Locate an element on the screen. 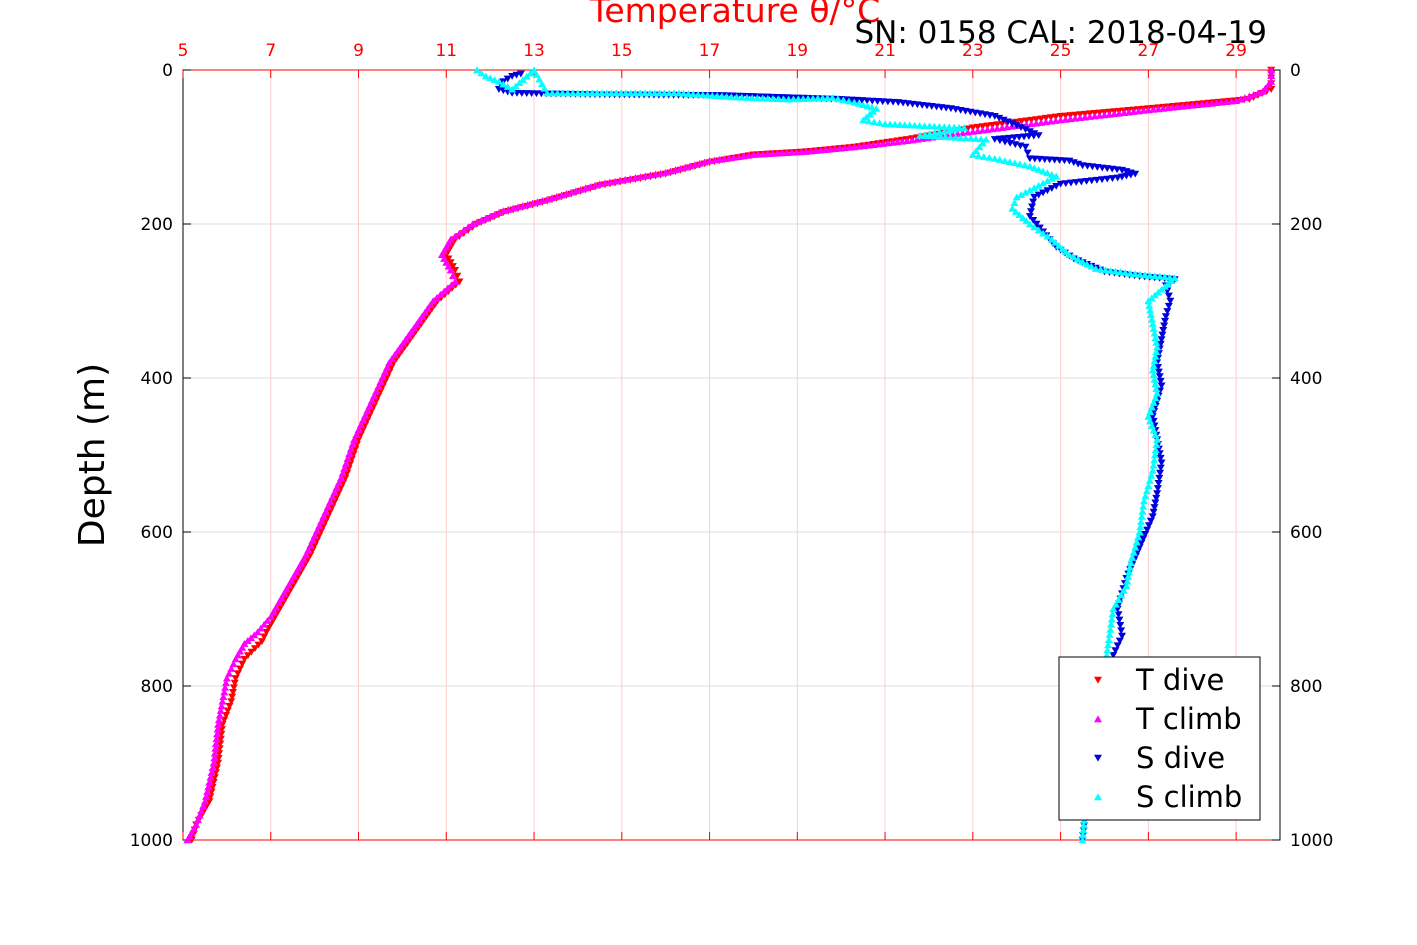  x-tick-label: 11 is located at coordinates (446, 51).